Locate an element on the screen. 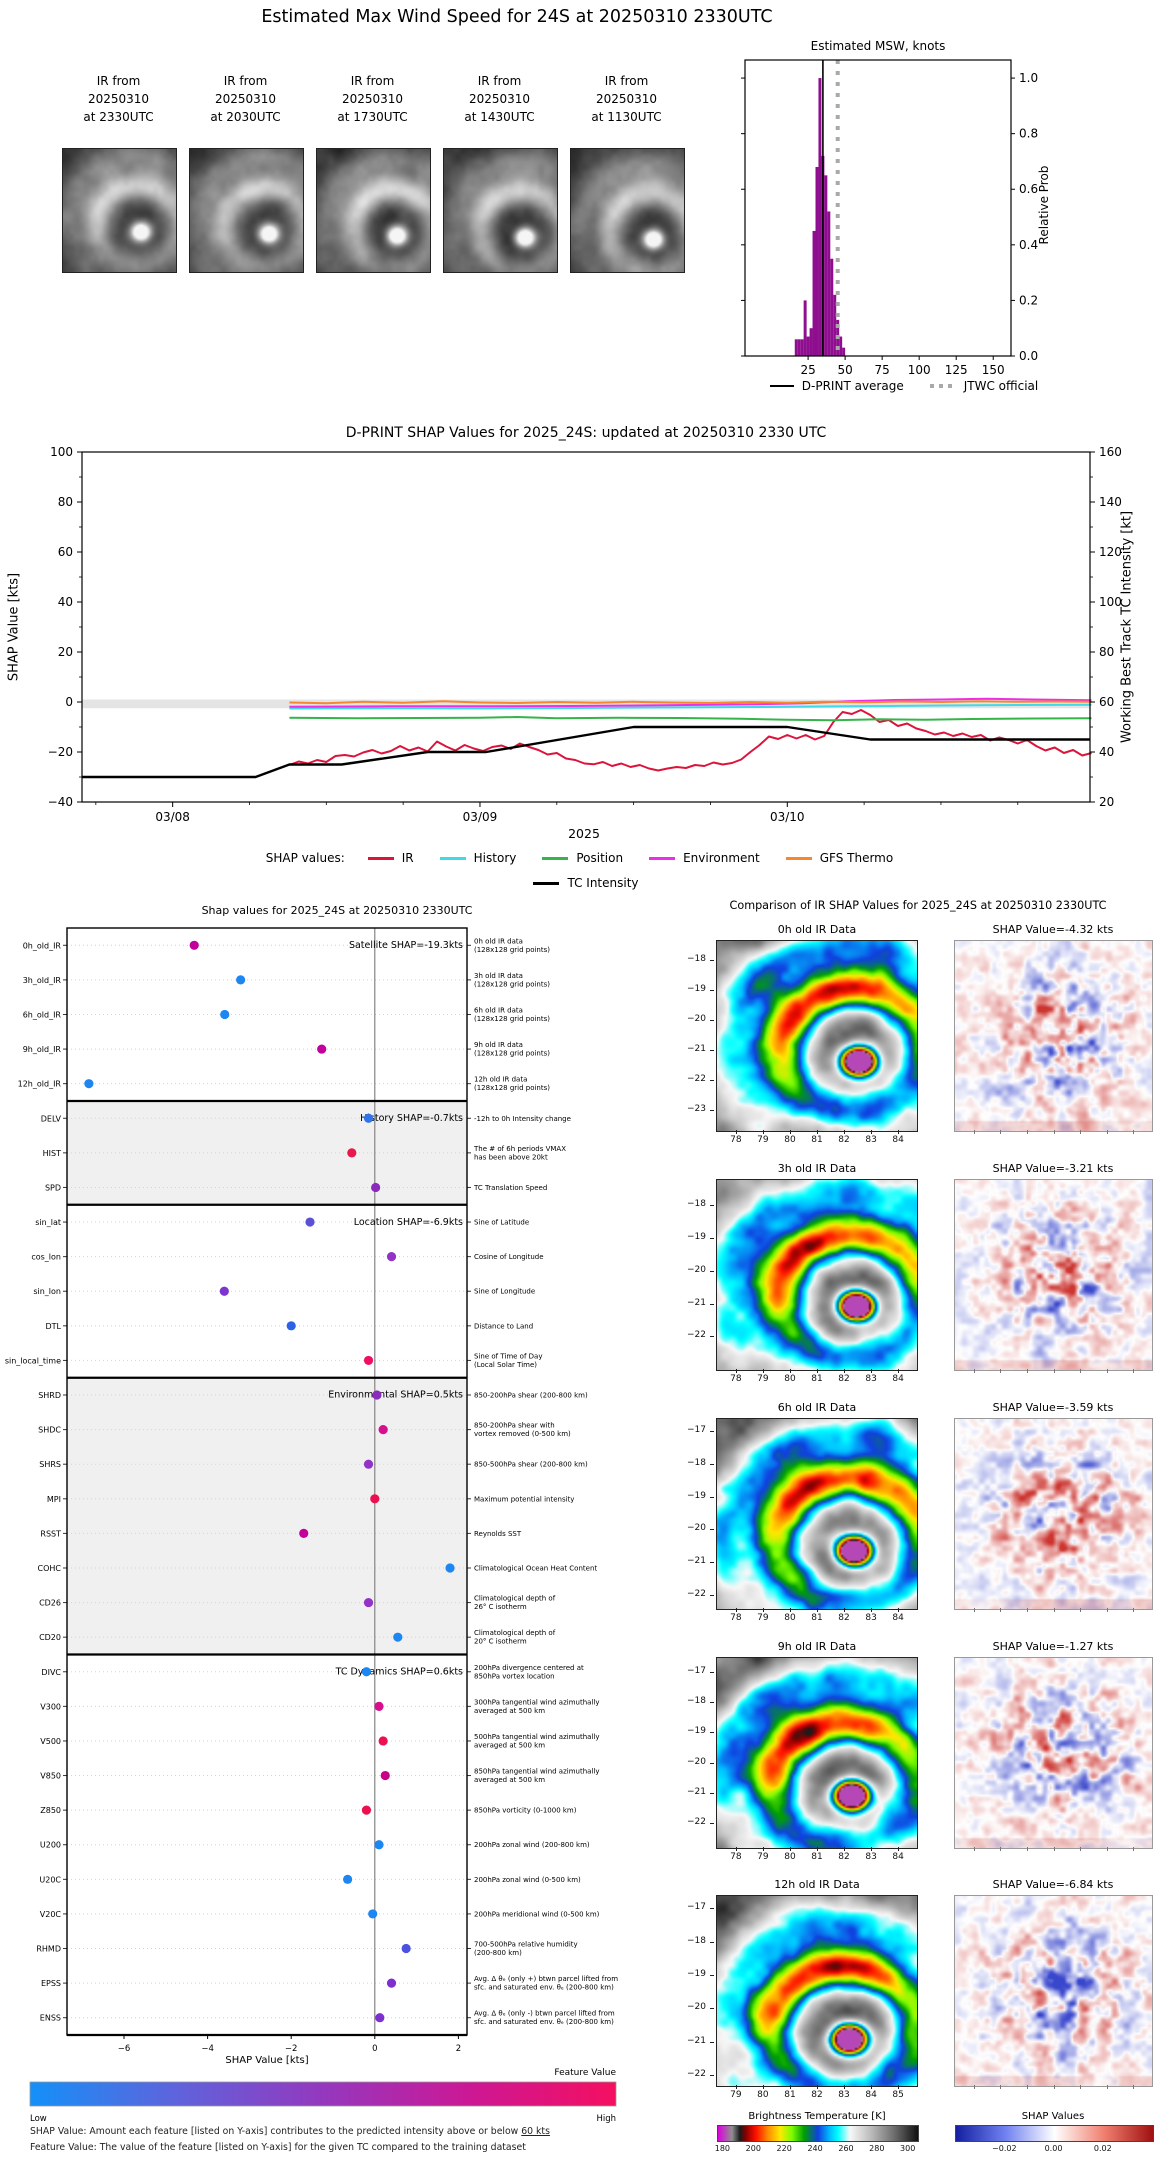  shap-dot-RHMD is located at coordinates (406, 1948).